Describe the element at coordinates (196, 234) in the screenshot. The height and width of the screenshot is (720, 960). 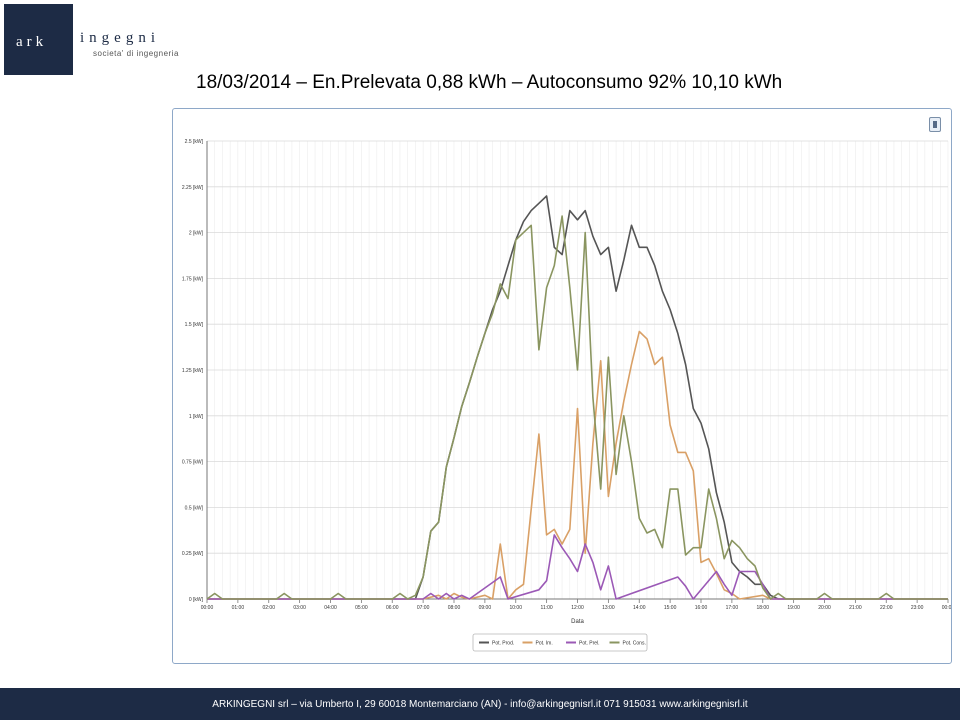
I see `y-tick-label: 2 [kW]` at that location.